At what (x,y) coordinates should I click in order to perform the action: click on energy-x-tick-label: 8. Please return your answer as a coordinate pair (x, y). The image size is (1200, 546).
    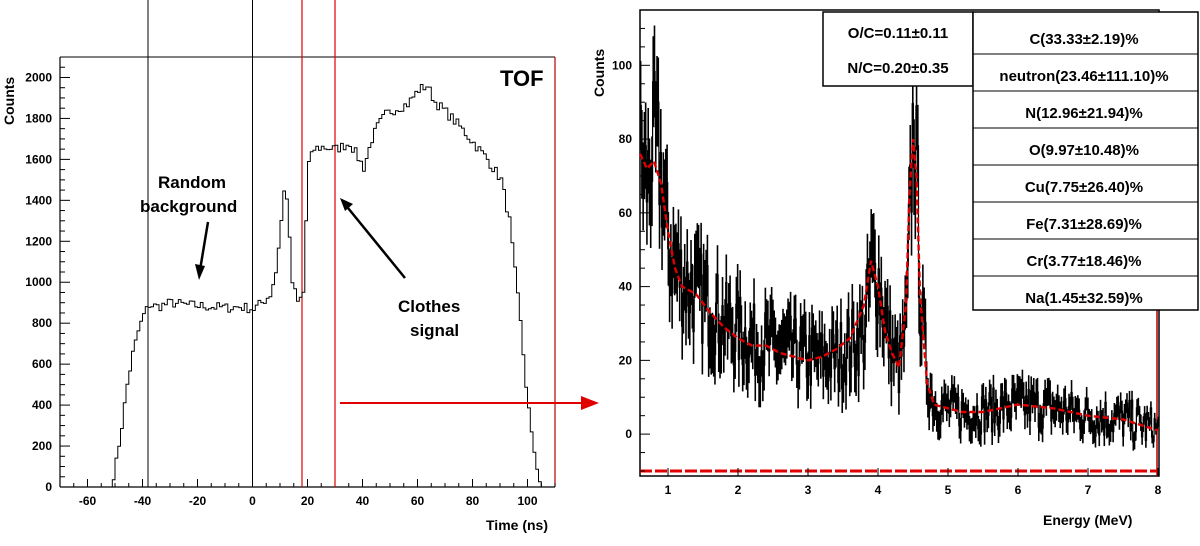
    Looking at the image, I should click on (1158, 490).